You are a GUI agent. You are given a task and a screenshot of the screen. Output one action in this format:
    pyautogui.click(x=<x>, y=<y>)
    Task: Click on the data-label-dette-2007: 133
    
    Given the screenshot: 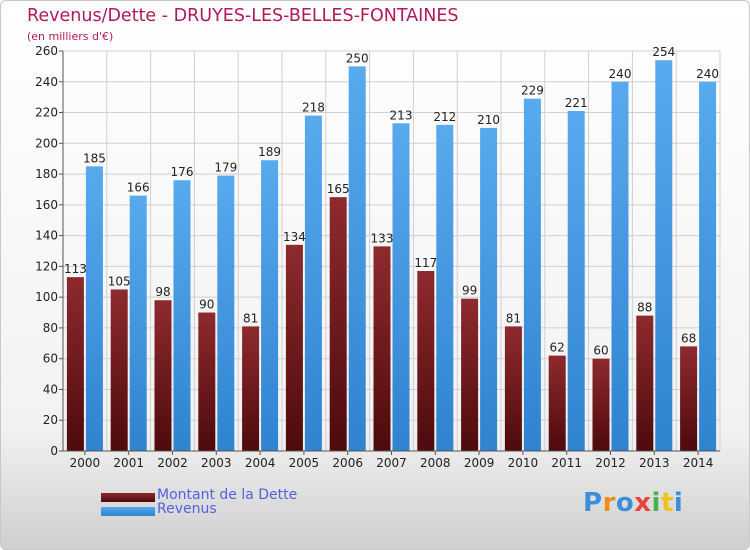 What is the action you would take?
    pyautogui.click(x=382, y=238)
    